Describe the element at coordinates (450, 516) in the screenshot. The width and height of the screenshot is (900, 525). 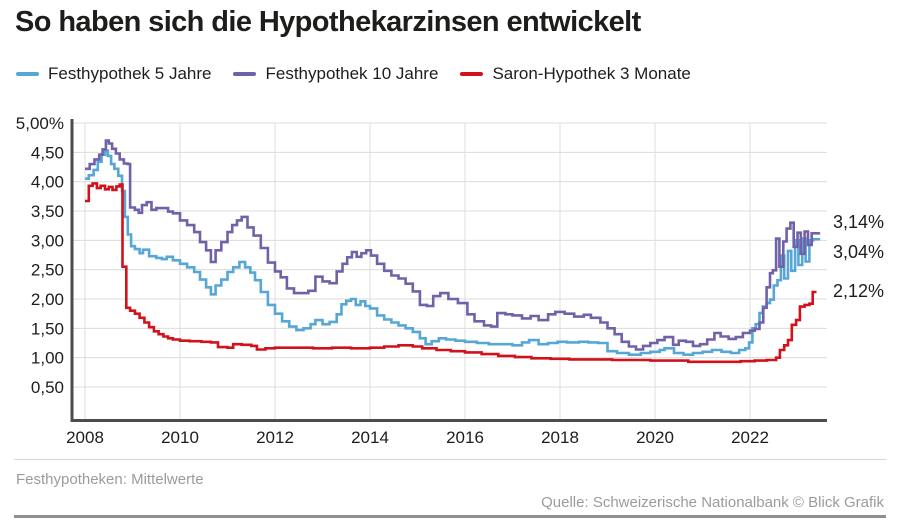
I see `bottom-rule` at that location.